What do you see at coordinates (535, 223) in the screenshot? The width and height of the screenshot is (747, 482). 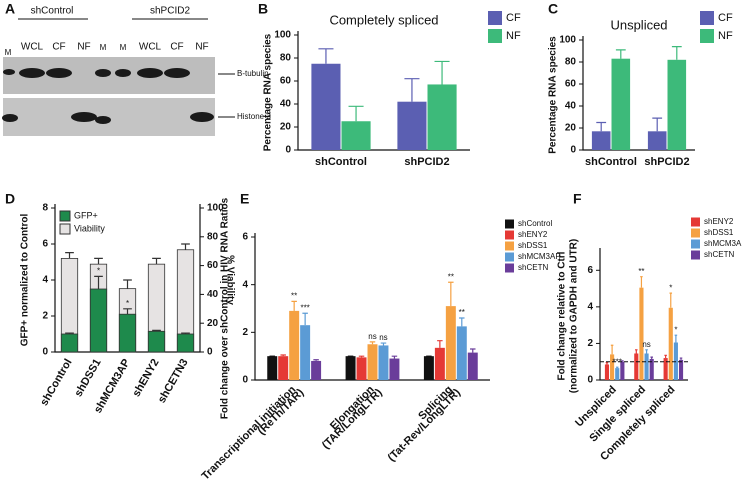 I see `legend-label: shControl` at bounding box center [535, 223].